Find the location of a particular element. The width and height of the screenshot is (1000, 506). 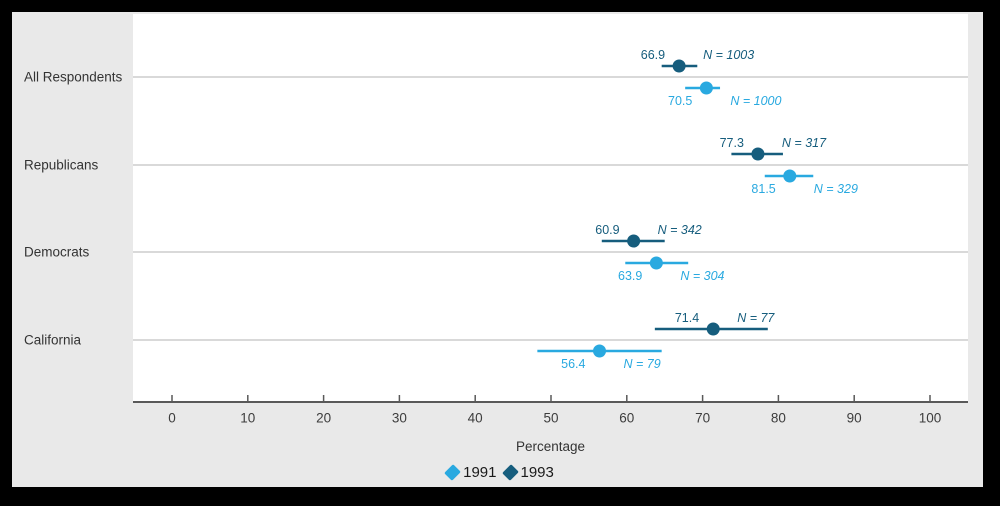

x-axis-label: Percentage is located at coordinates (550, 446).